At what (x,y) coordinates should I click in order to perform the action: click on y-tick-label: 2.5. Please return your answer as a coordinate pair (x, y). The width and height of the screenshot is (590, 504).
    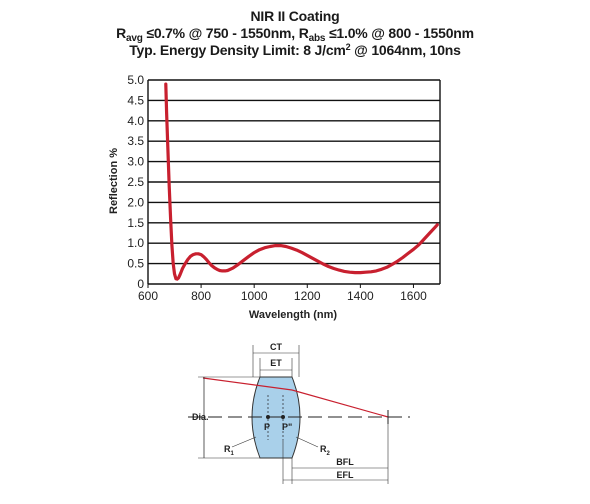
    Looking at the image, I should click on (135, 182).